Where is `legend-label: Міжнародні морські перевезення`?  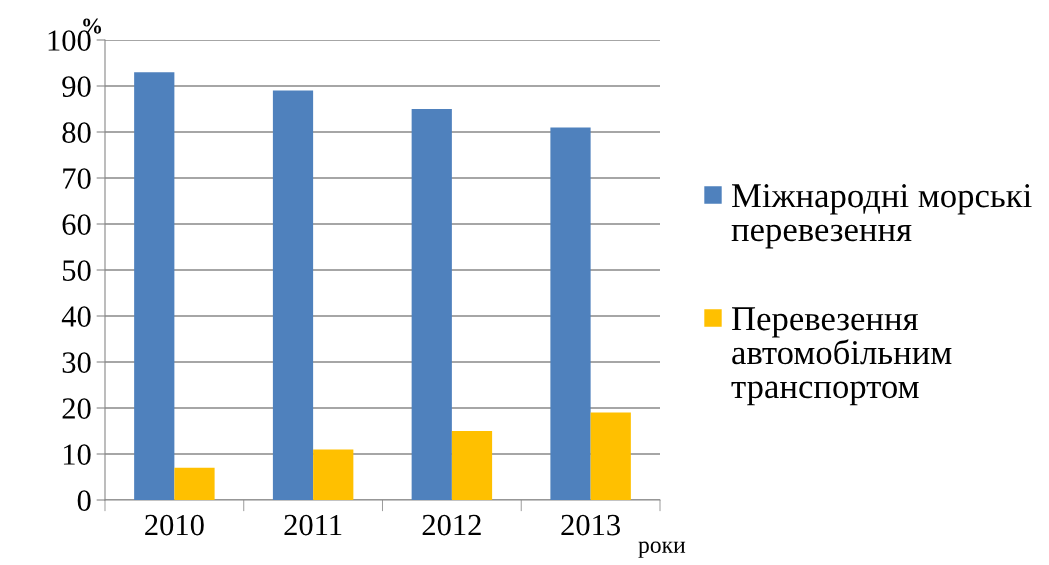 legend-label: Міжнародні морські перевезення is located at coordinates (881, 216).